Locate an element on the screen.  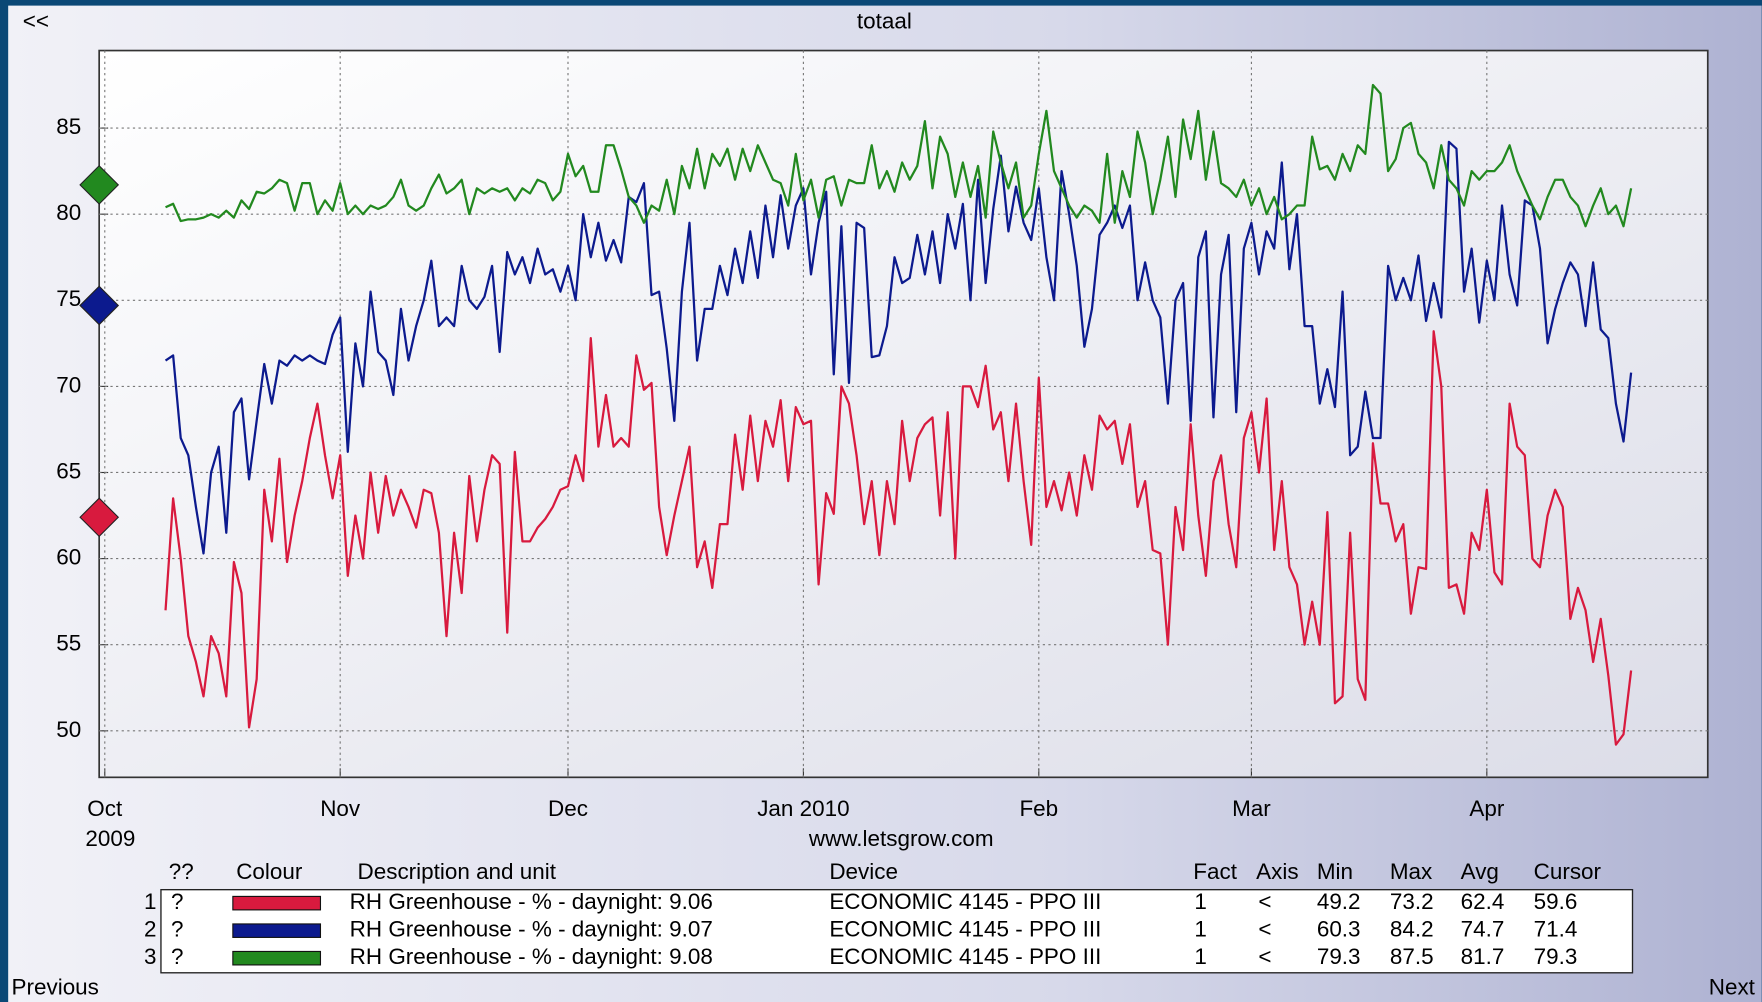
series-description: RH Greenhouse - % - daynight: 9.06 is located at coordinates (531, 901).